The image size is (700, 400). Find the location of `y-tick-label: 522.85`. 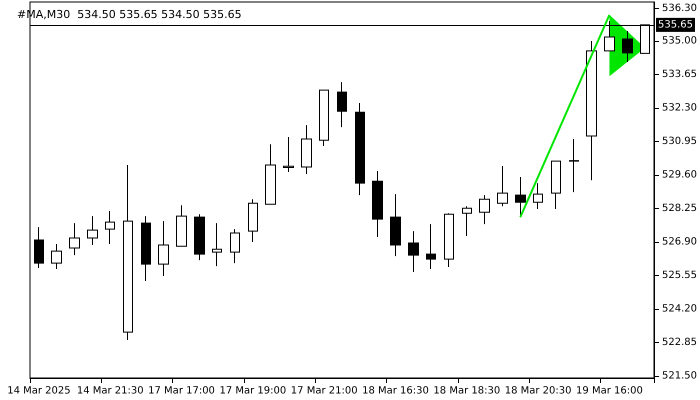

y-tick-label: 522.85 is located at coordinates (680, 342).